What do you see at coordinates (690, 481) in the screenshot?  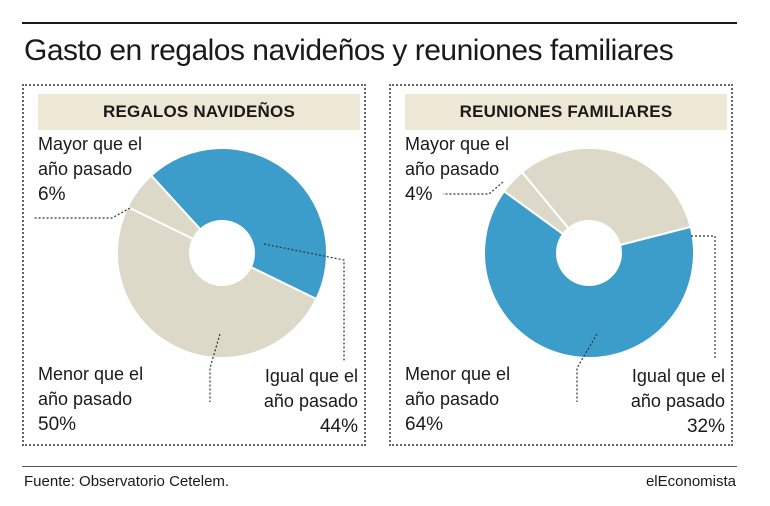 I see `brand-logo-text: elEconomista` at bounding box center [690, 481].